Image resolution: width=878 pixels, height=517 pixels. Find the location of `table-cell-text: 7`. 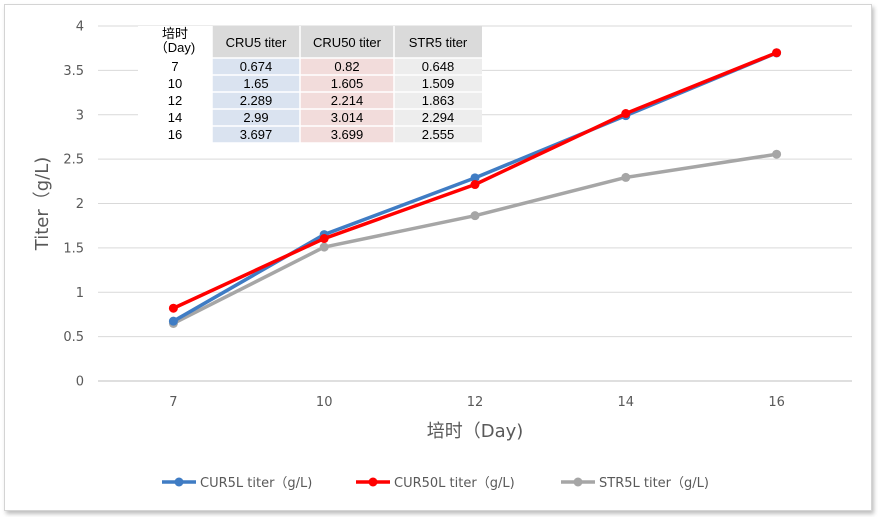

table-cell-text: 7 is located at coordinates (174, 66).